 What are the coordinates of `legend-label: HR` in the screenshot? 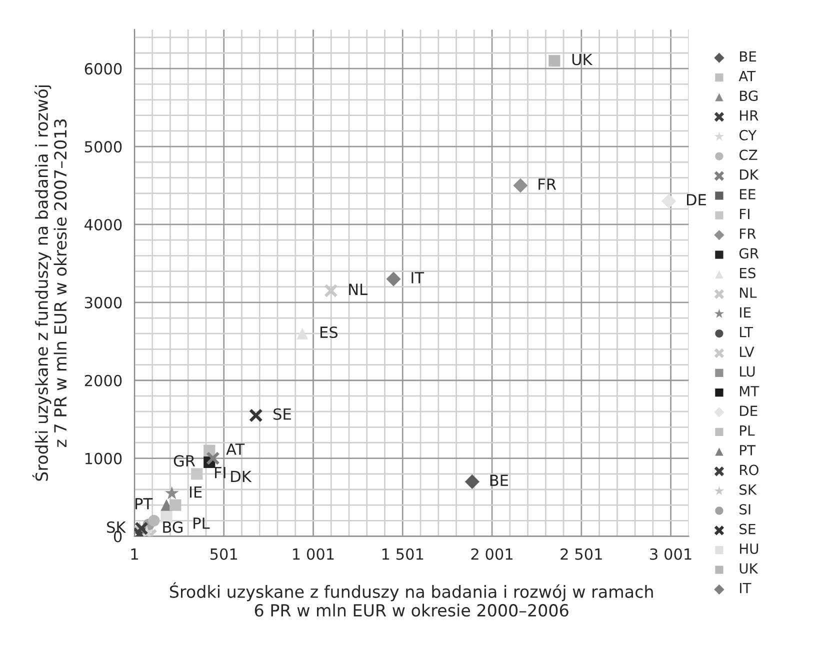 It's located at (749, 115).